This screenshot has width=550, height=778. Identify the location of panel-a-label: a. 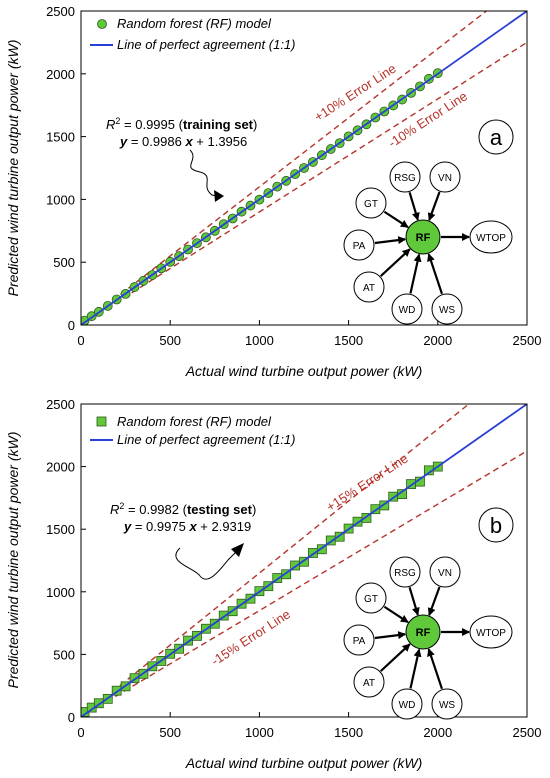
(496, 137).